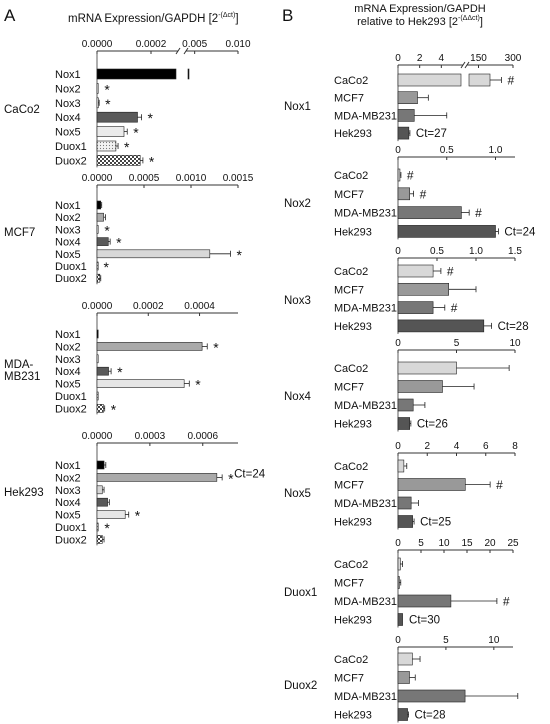 The width and height of the screenshot is (550, 724). I want to click on tick-label: 1.0, so click(496, 150).